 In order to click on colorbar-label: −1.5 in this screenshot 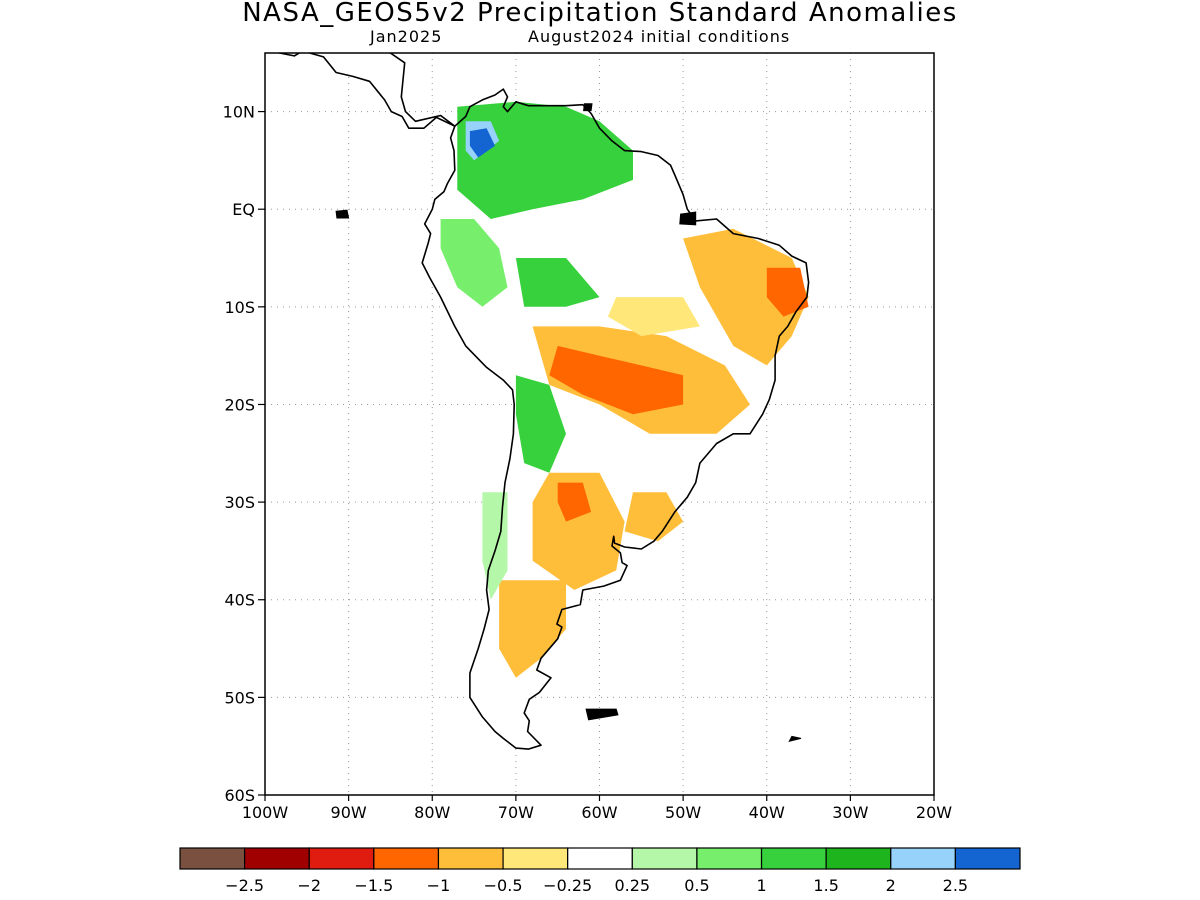, I will do `click(373, 885)`.